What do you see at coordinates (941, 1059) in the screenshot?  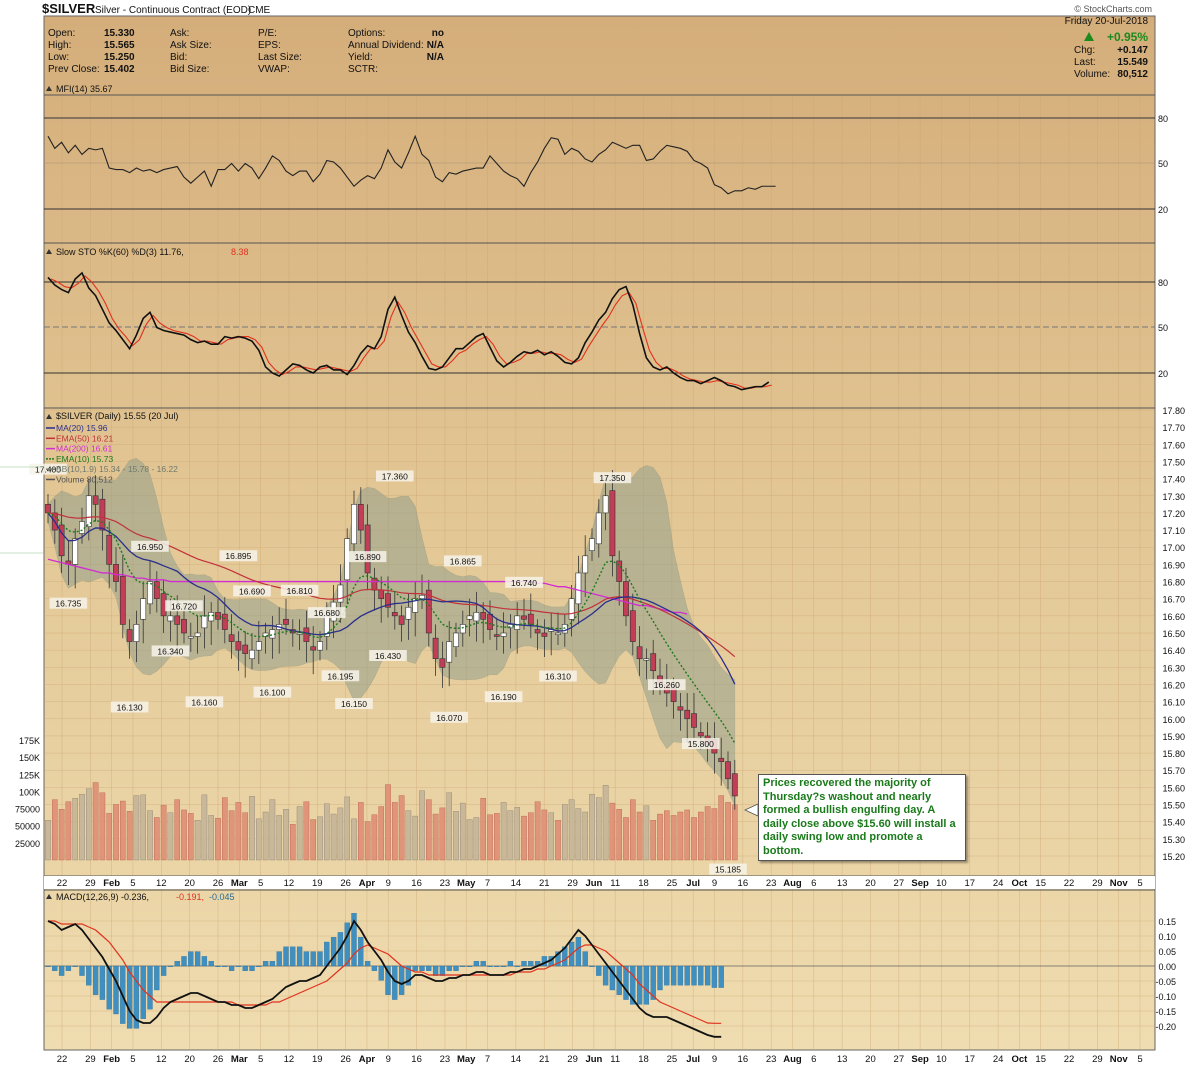 I see `x-label-1-35: 10` at bounding box center [941, 1059].